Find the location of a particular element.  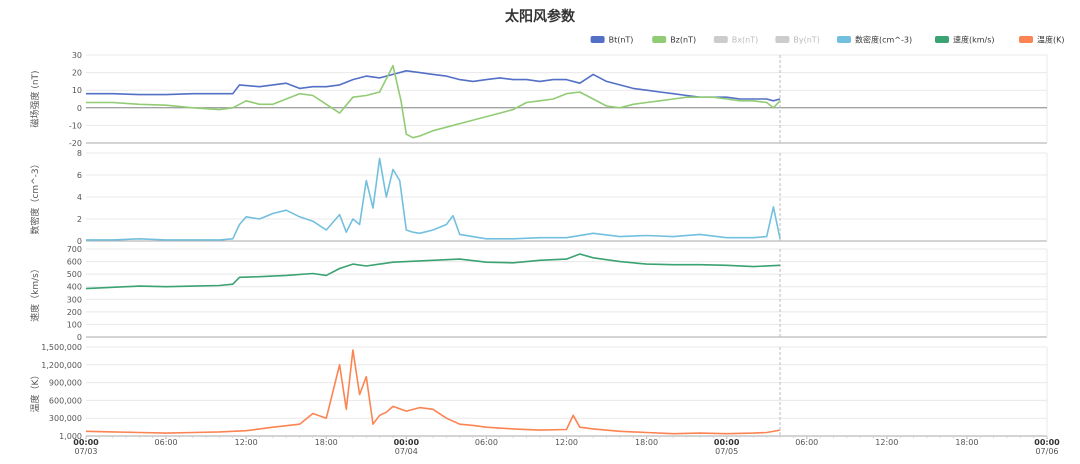

y-tick-label: 6 is located at coordinates (79, 175).